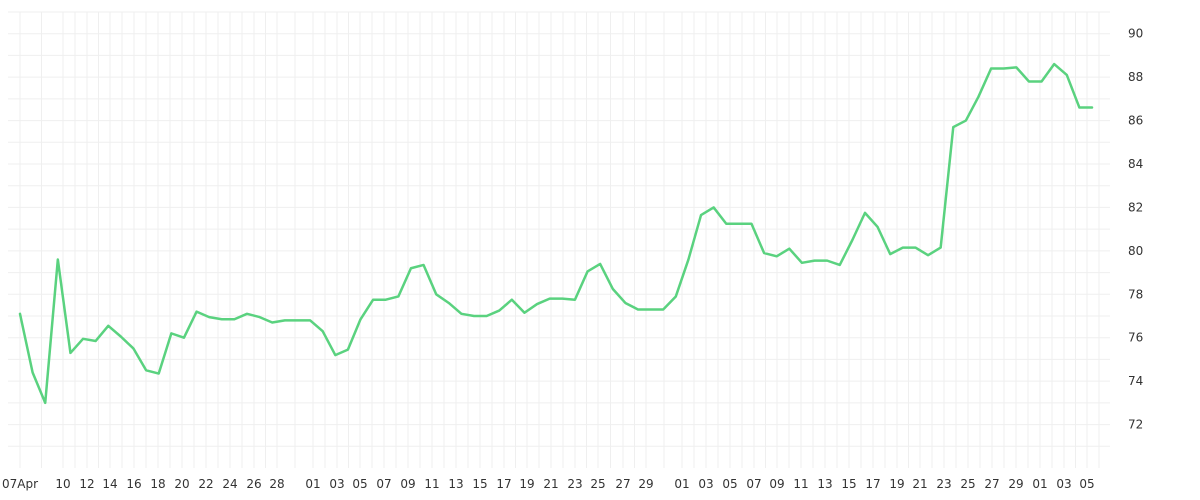 The height and width of the screenshot is (500, 1200). I want to click on x-tick-label: 07Apr, so click(20, 484).